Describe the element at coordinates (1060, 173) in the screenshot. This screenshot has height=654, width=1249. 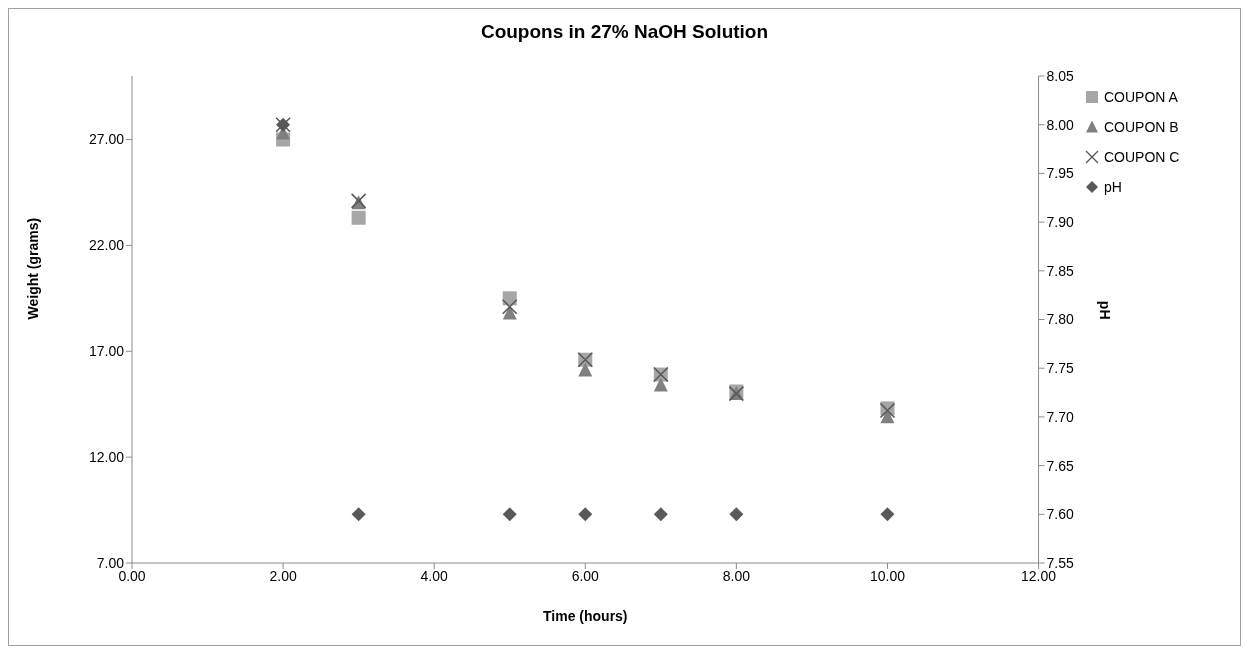
I see `y2-tick-label: 7.95` at that location.